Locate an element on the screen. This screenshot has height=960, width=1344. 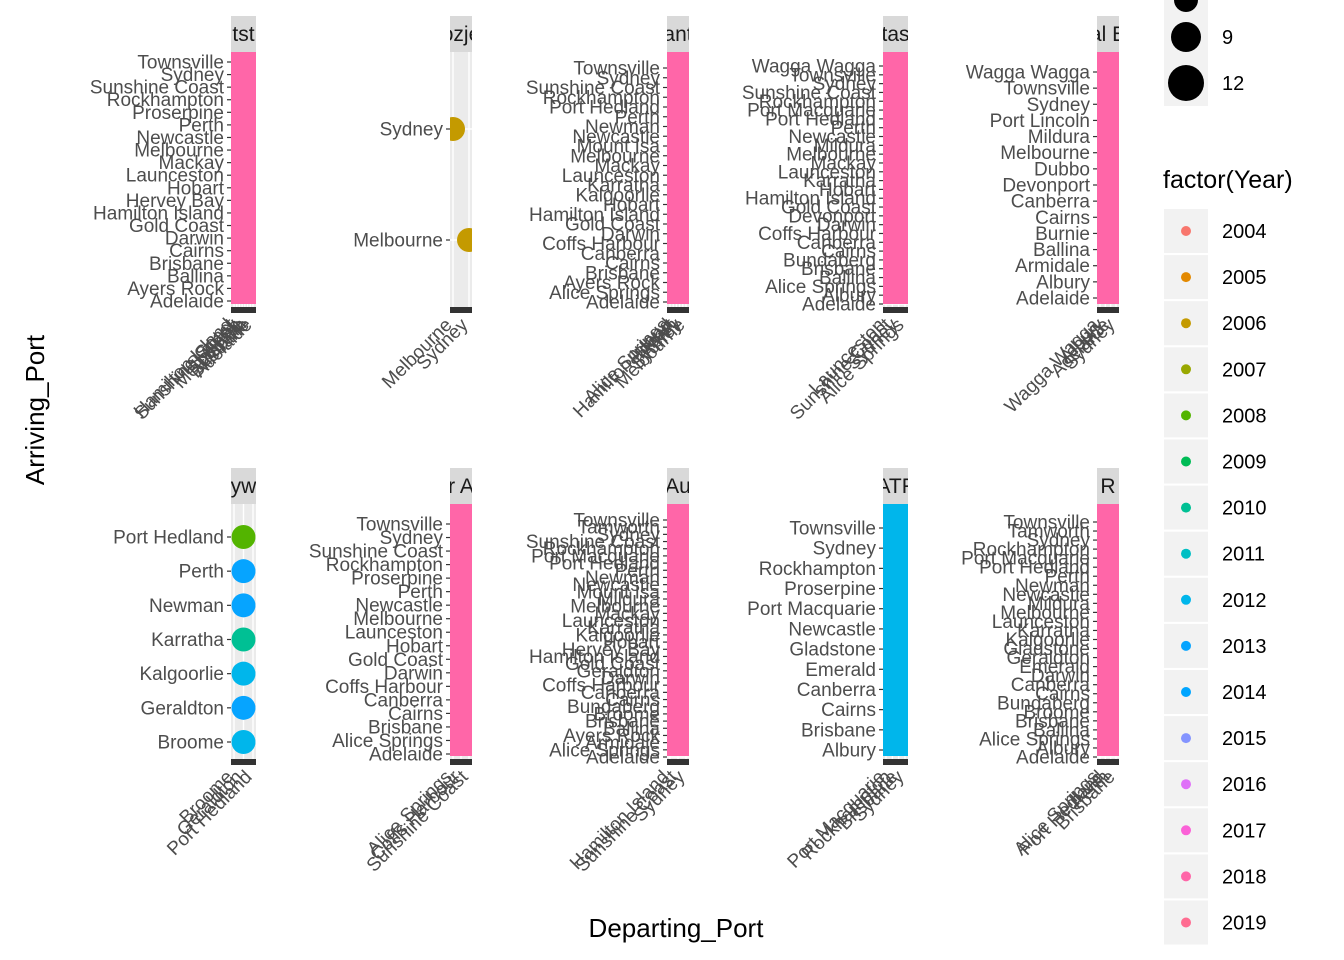
color-legend-label: 2004 is located at coordinates (1244, 232).